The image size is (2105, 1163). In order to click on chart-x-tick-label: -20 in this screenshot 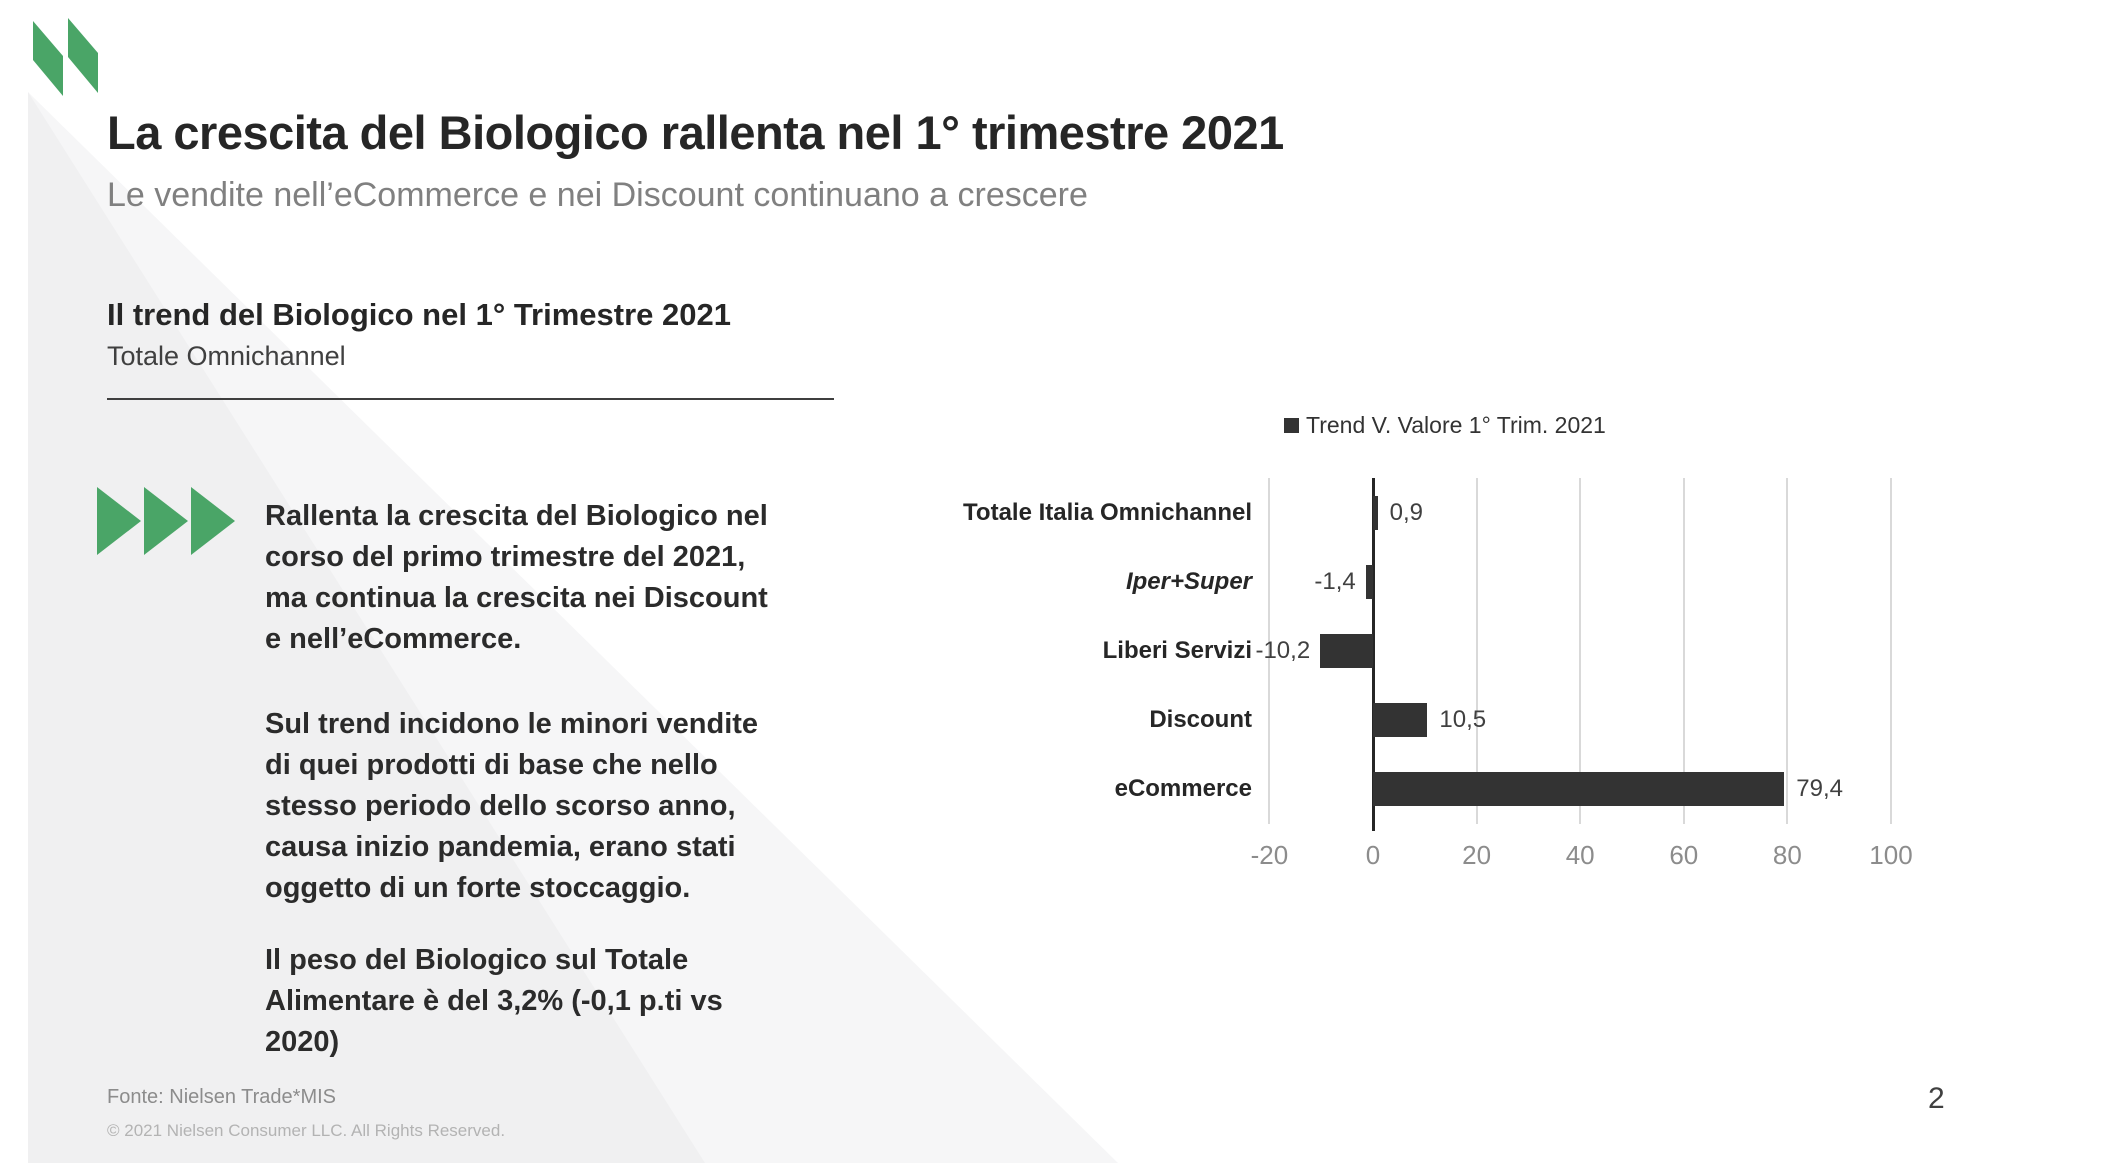, I will do `click(1269, 855)`.